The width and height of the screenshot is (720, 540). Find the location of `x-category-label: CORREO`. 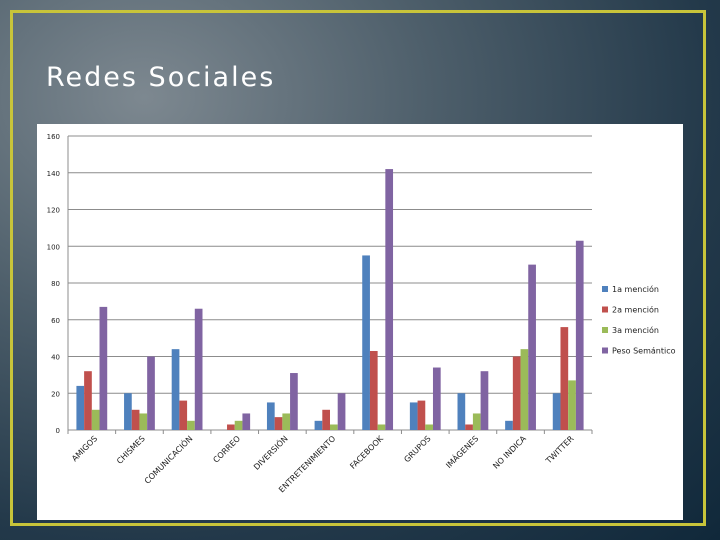

x-category-label: CORREO is located at coordinates (226, 449).